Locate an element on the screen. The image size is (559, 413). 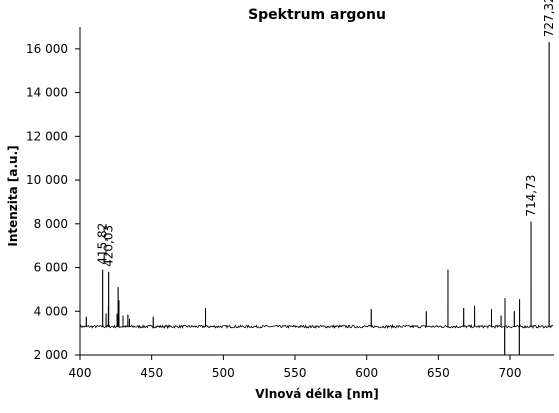
y-tick-label: 16 000 is located at coordinates (47, 49).